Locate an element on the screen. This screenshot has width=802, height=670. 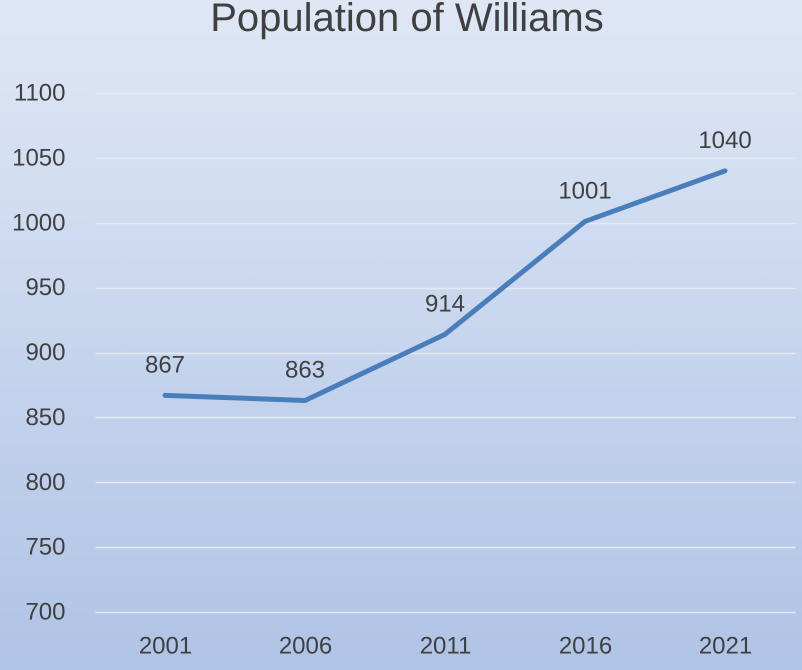
y-tick-label: 1100 is located at coordinates (40, 93).